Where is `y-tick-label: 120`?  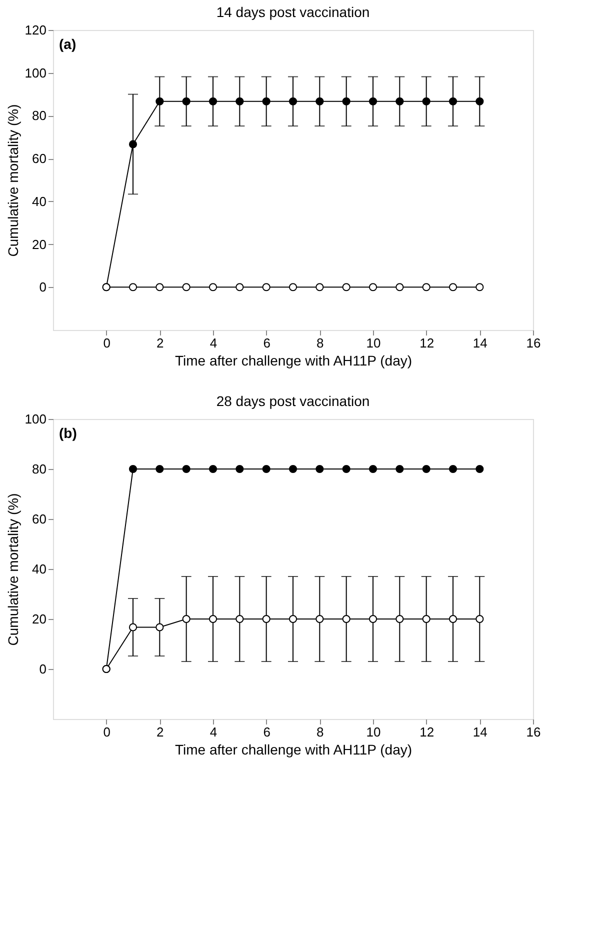
y-tick-label: 120 is located at coordinates (35, 30).